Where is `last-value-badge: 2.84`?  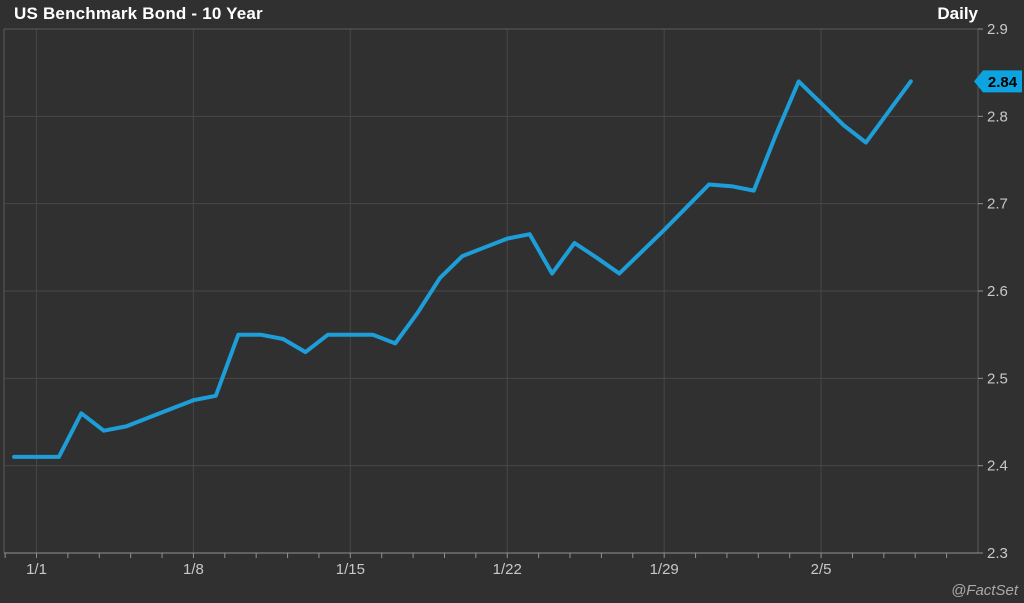
last-value-badge: 2.84 is located at coordinates (998, 81).